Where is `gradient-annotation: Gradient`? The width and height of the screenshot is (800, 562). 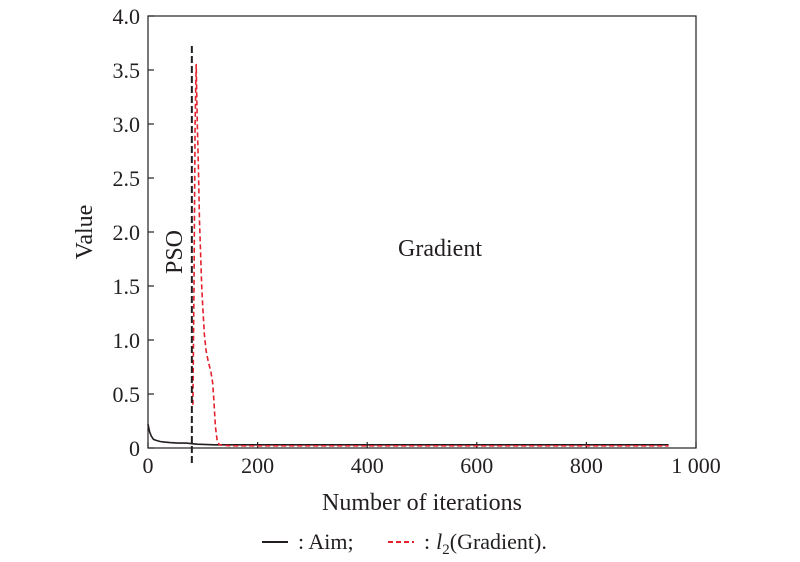 gradient-annotation: Gradient is located at coordinates (440, 249).